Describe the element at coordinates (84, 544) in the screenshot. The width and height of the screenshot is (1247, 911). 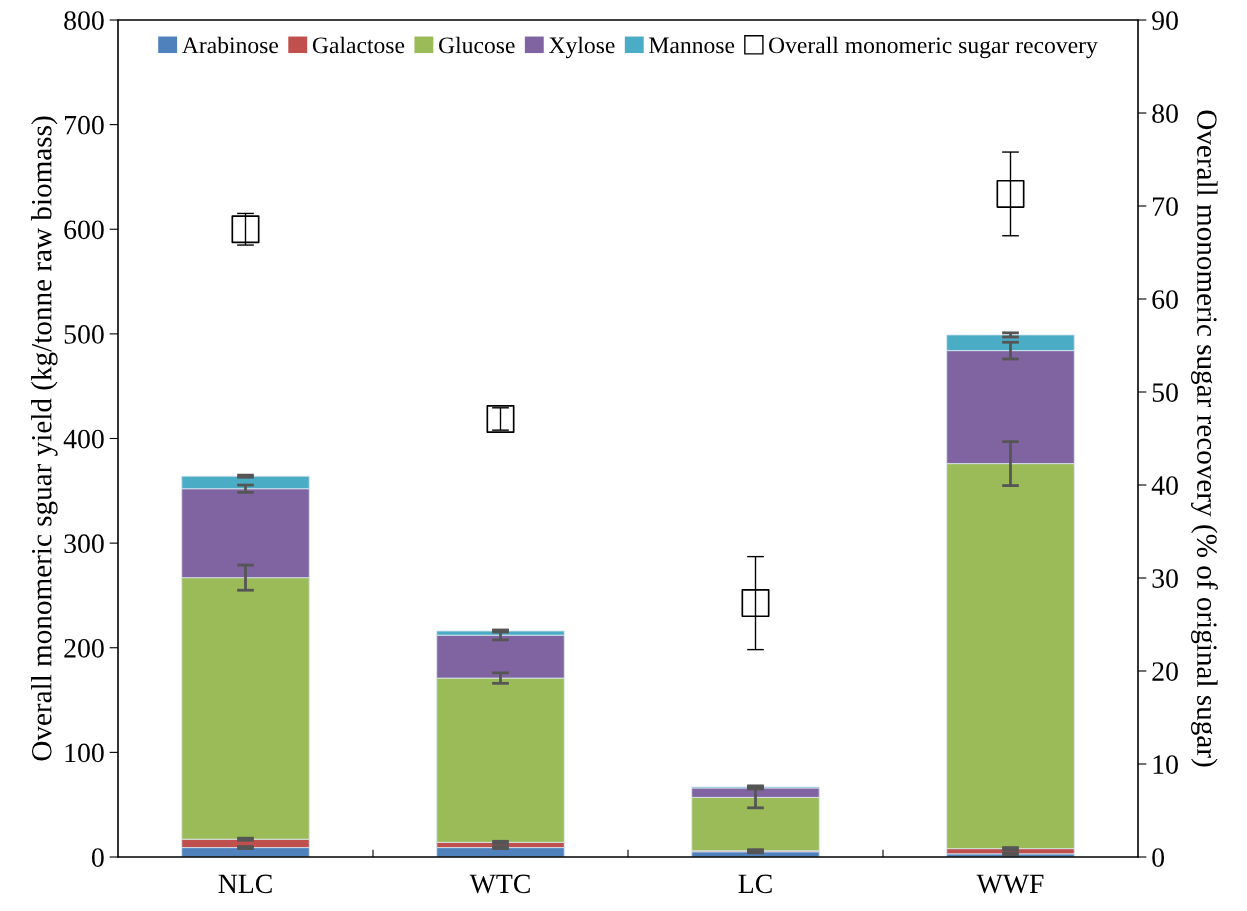
I see `y-tick-label: 300` at that location.